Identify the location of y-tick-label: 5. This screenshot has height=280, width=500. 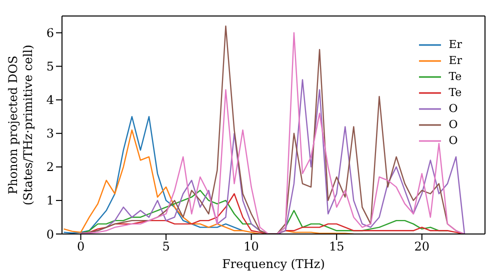
(50, 67).